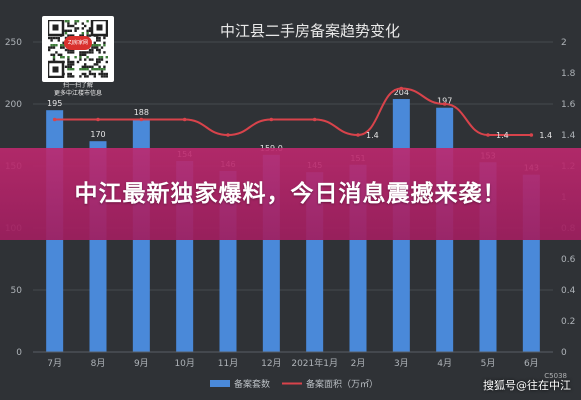 This screenshot has height=400, width=581. What do you see at coordinates (488, 363) in the screenshot?
I see `x-tick-label: 5月` at bounding box center [488, 363].